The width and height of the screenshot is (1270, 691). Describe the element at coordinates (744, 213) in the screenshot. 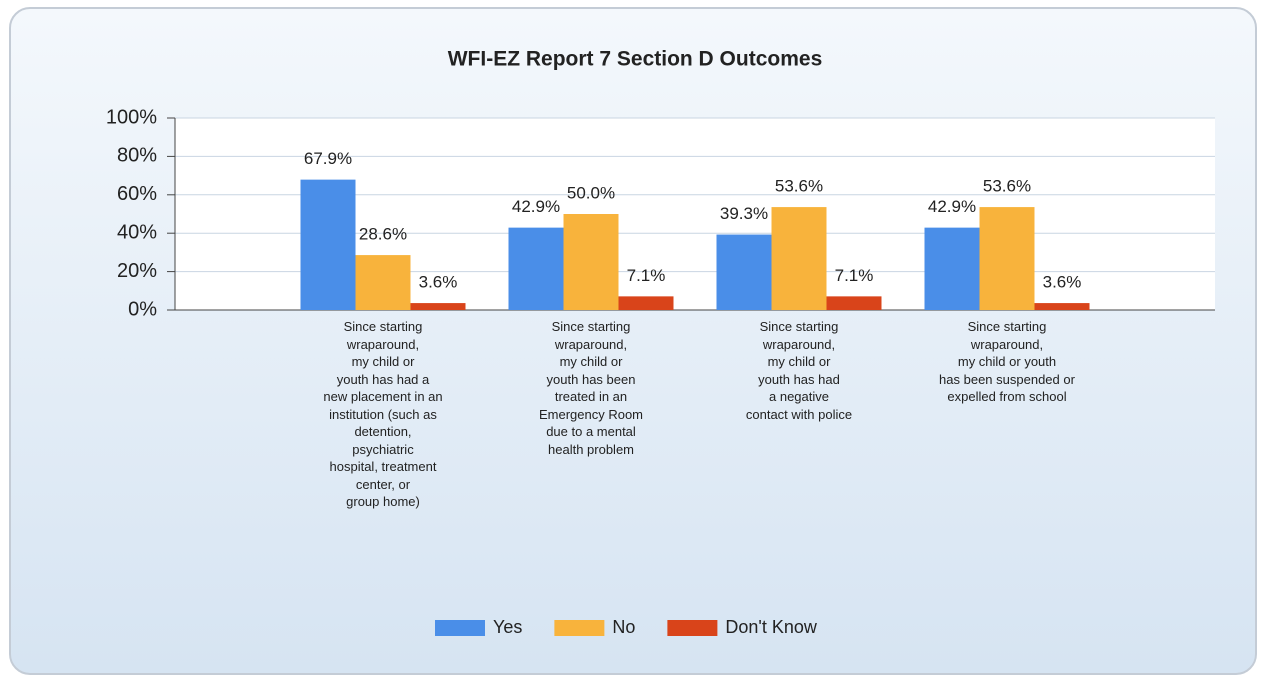

I see `data-label: 39.3%` at that location.